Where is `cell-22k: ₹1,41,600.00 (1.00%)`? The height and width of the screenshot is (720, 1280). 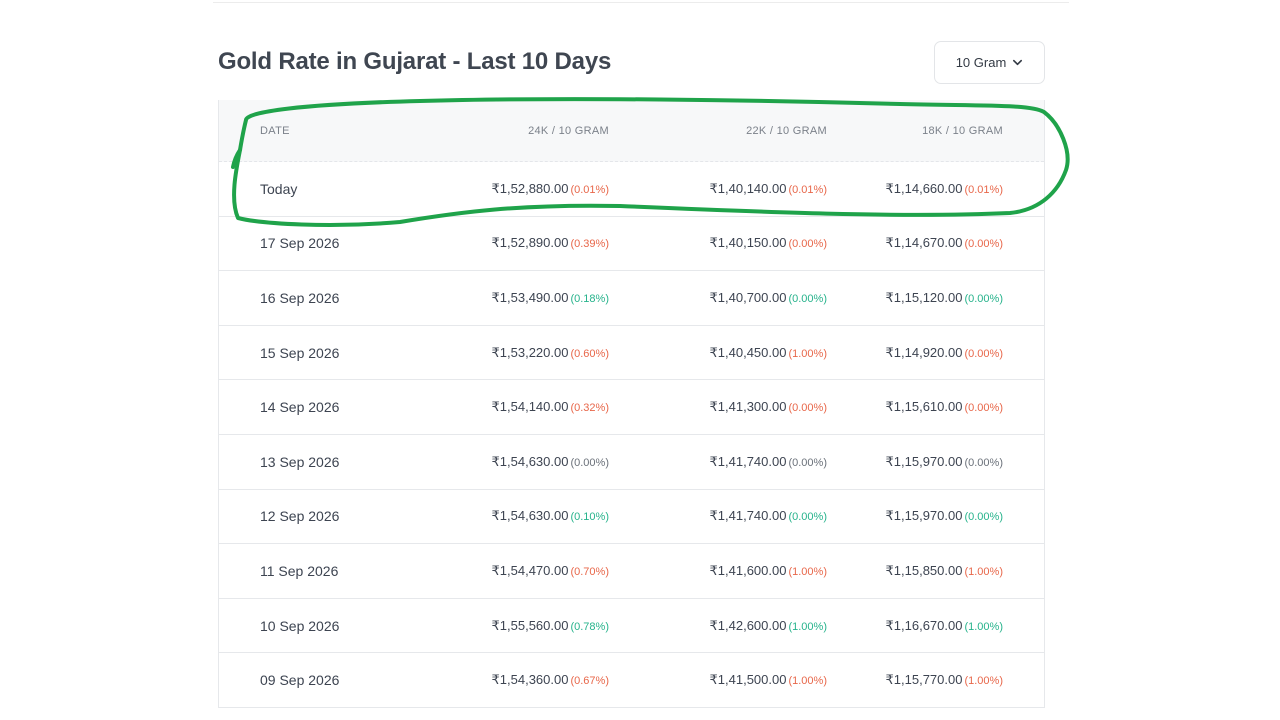
cell-22k: ₹1,41,600.00 (1.00%) is located at coordinates (718, 571).